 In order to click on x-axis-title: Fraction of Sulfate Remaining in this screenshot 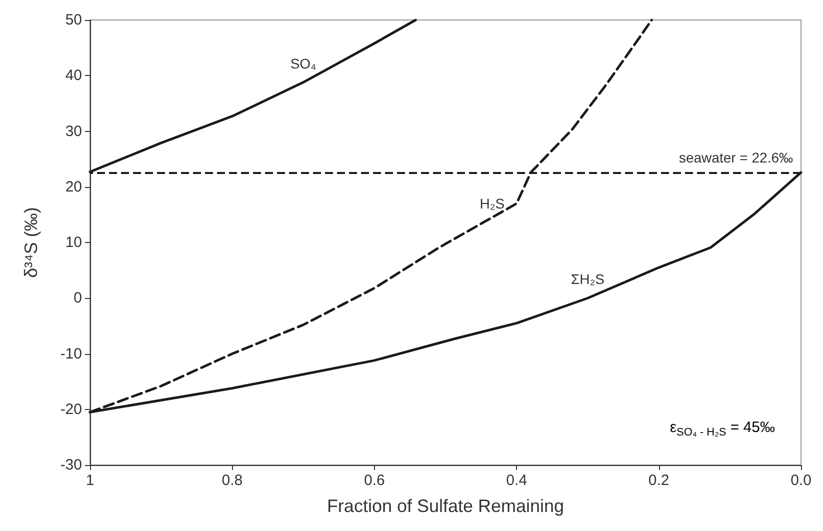, I will do `click(445, 506)`.